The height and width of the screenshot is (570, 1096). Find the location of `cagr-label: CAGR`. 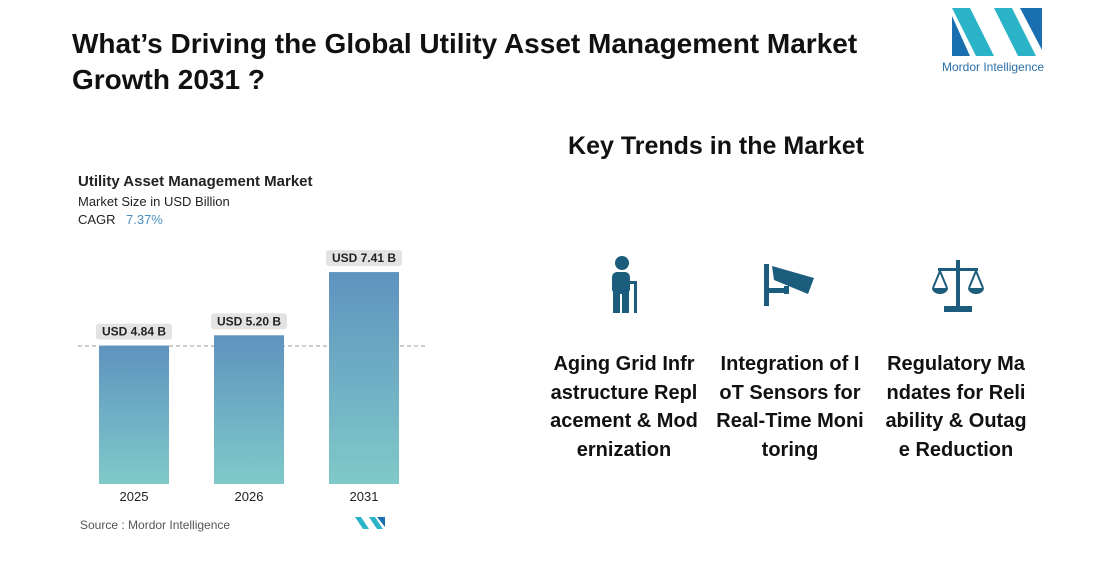

cagr-label: CAGR is located at coordinates (97, 219).